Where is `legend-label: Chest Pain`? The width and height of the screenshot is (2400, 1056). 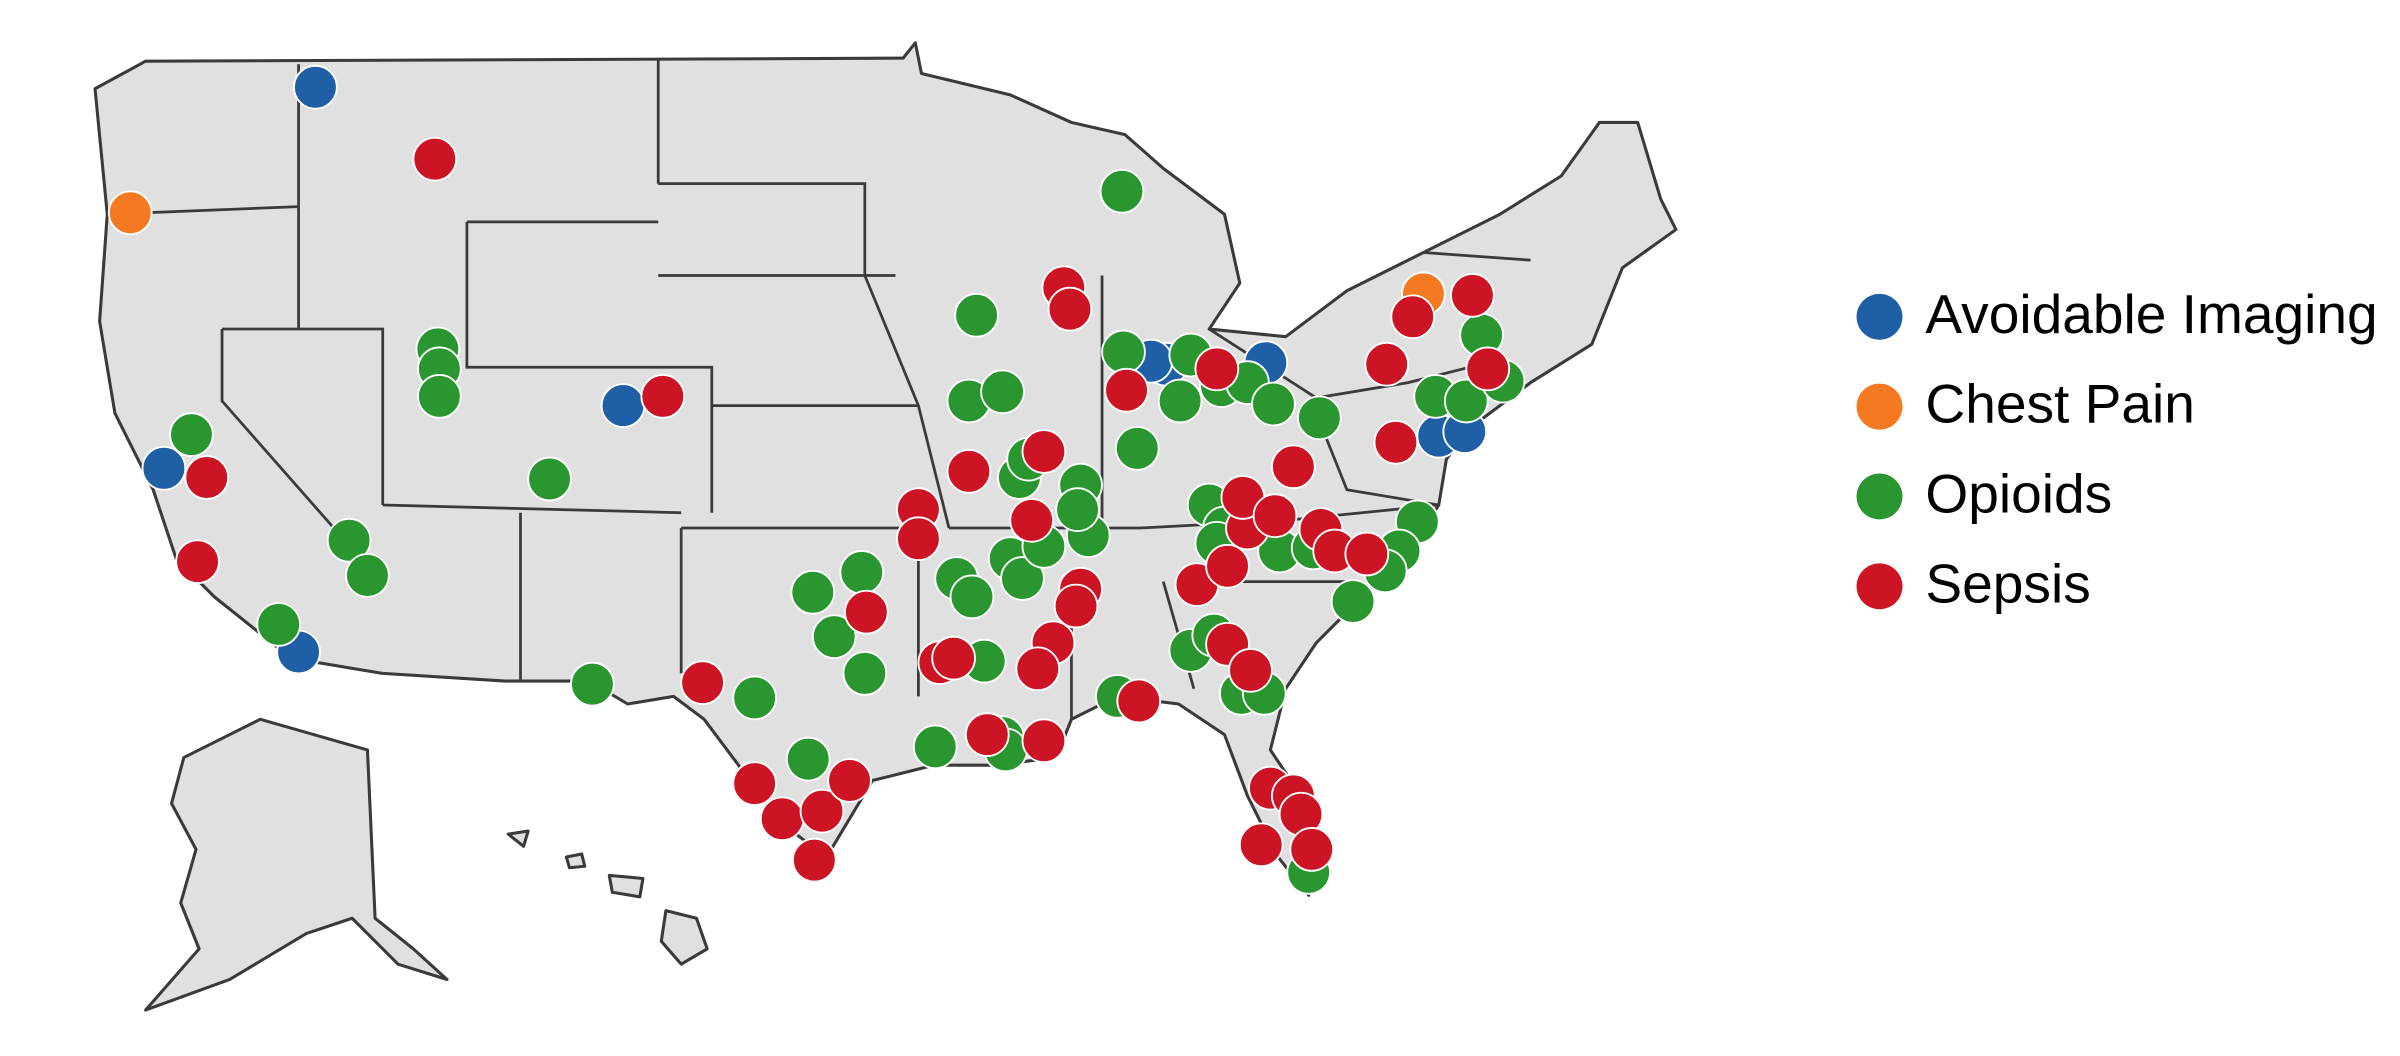
legend-label: Chest Pain is located at coordinates (2059, 404).